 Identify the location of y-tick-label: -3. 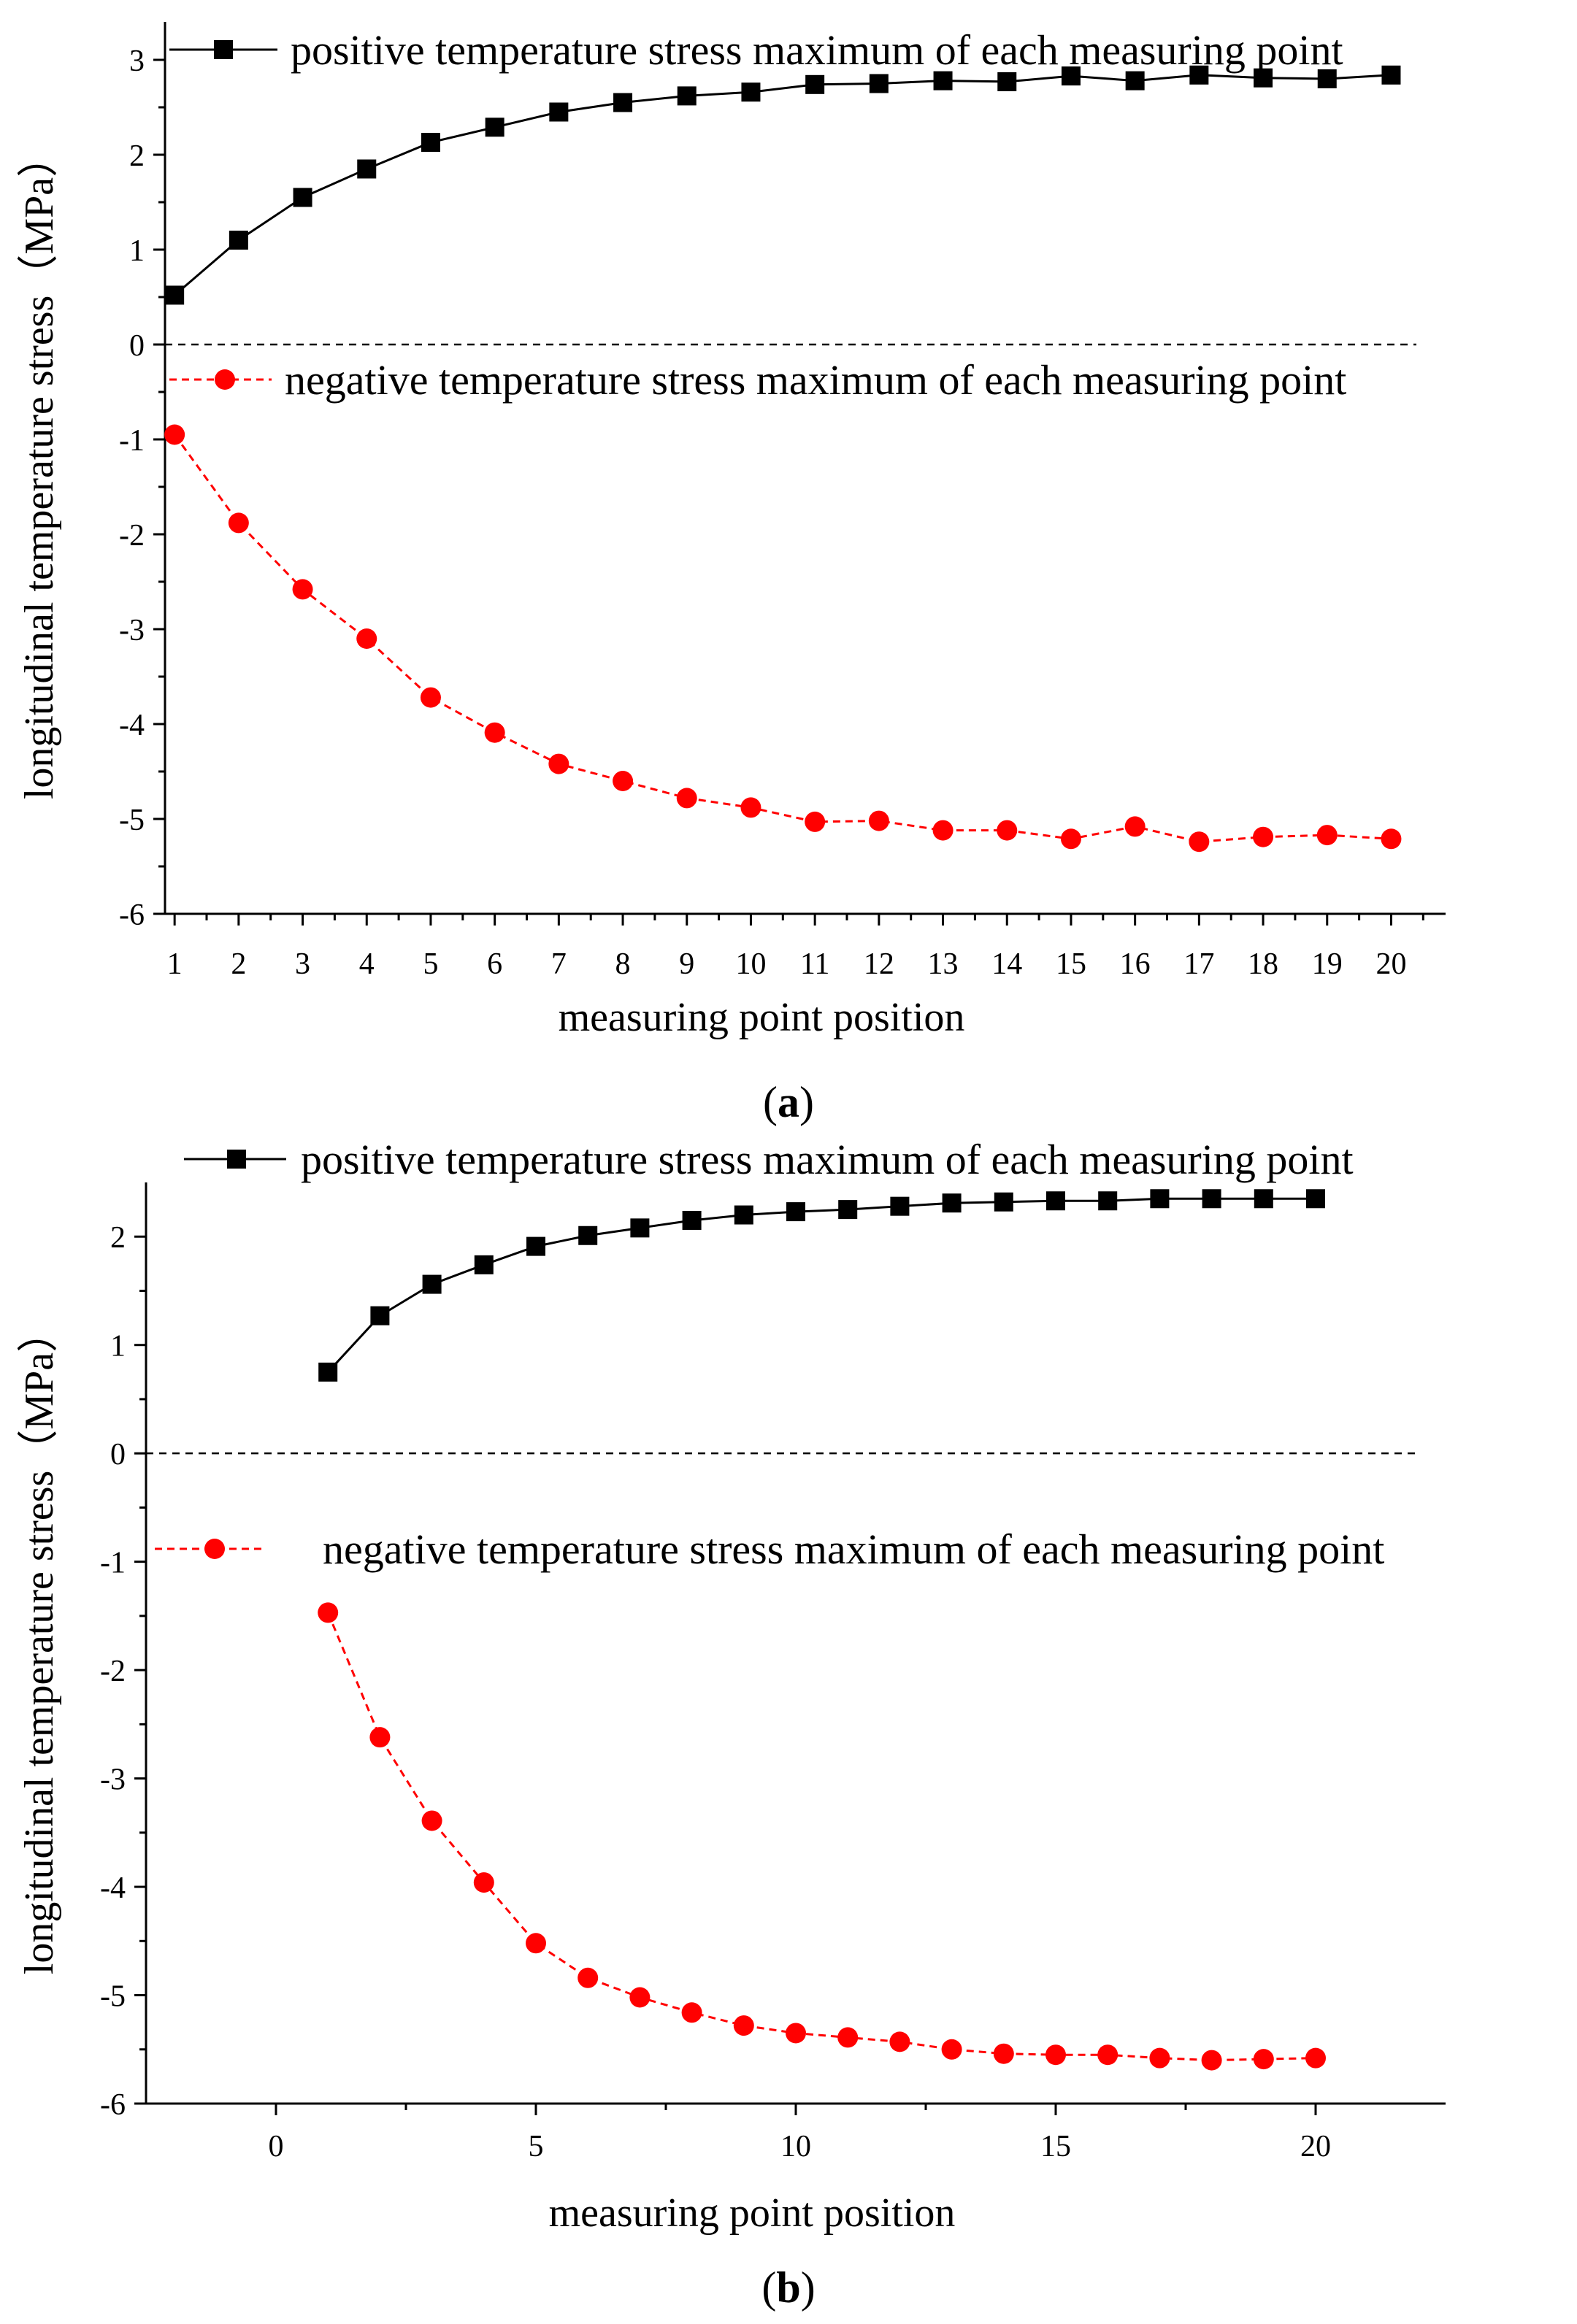
(113, 1780).